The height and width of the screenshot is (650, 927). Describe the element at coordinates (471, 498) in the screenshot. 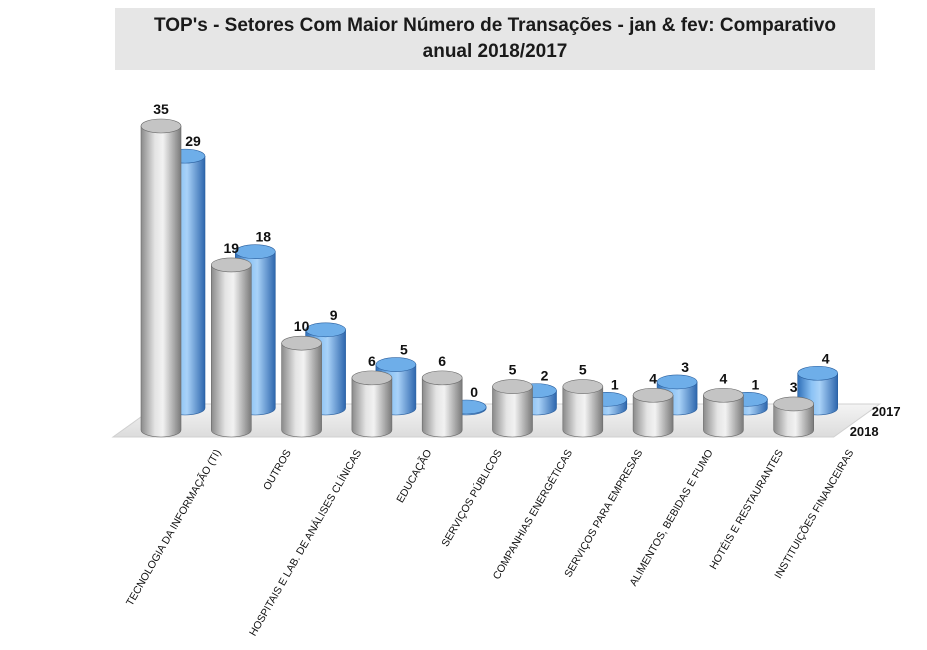

I see `category-tick-label: SERVIÇOS PÚBLICOS` at that location.